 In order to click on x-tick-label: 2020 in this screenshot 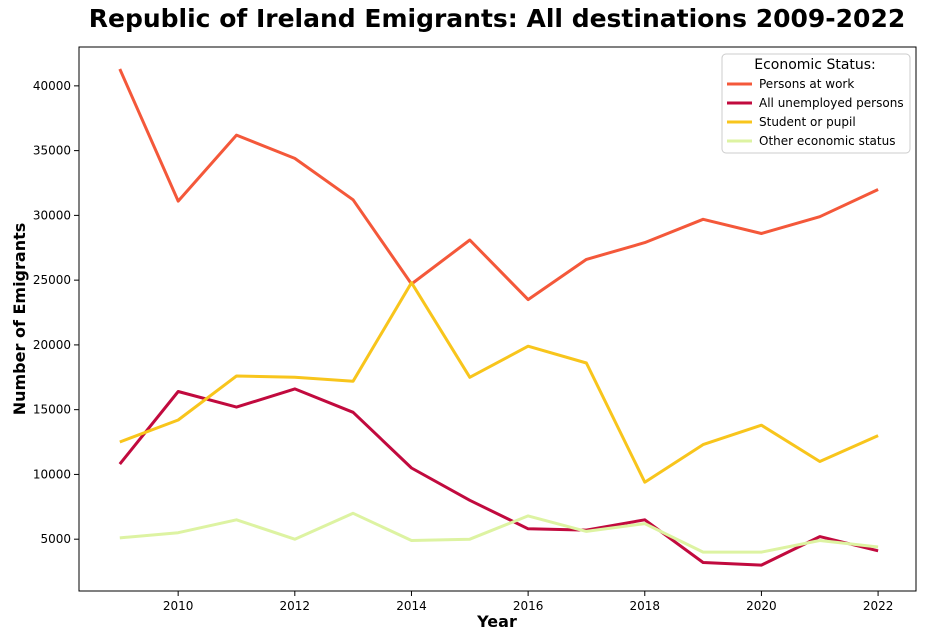, I will do `click(761, 606)`.